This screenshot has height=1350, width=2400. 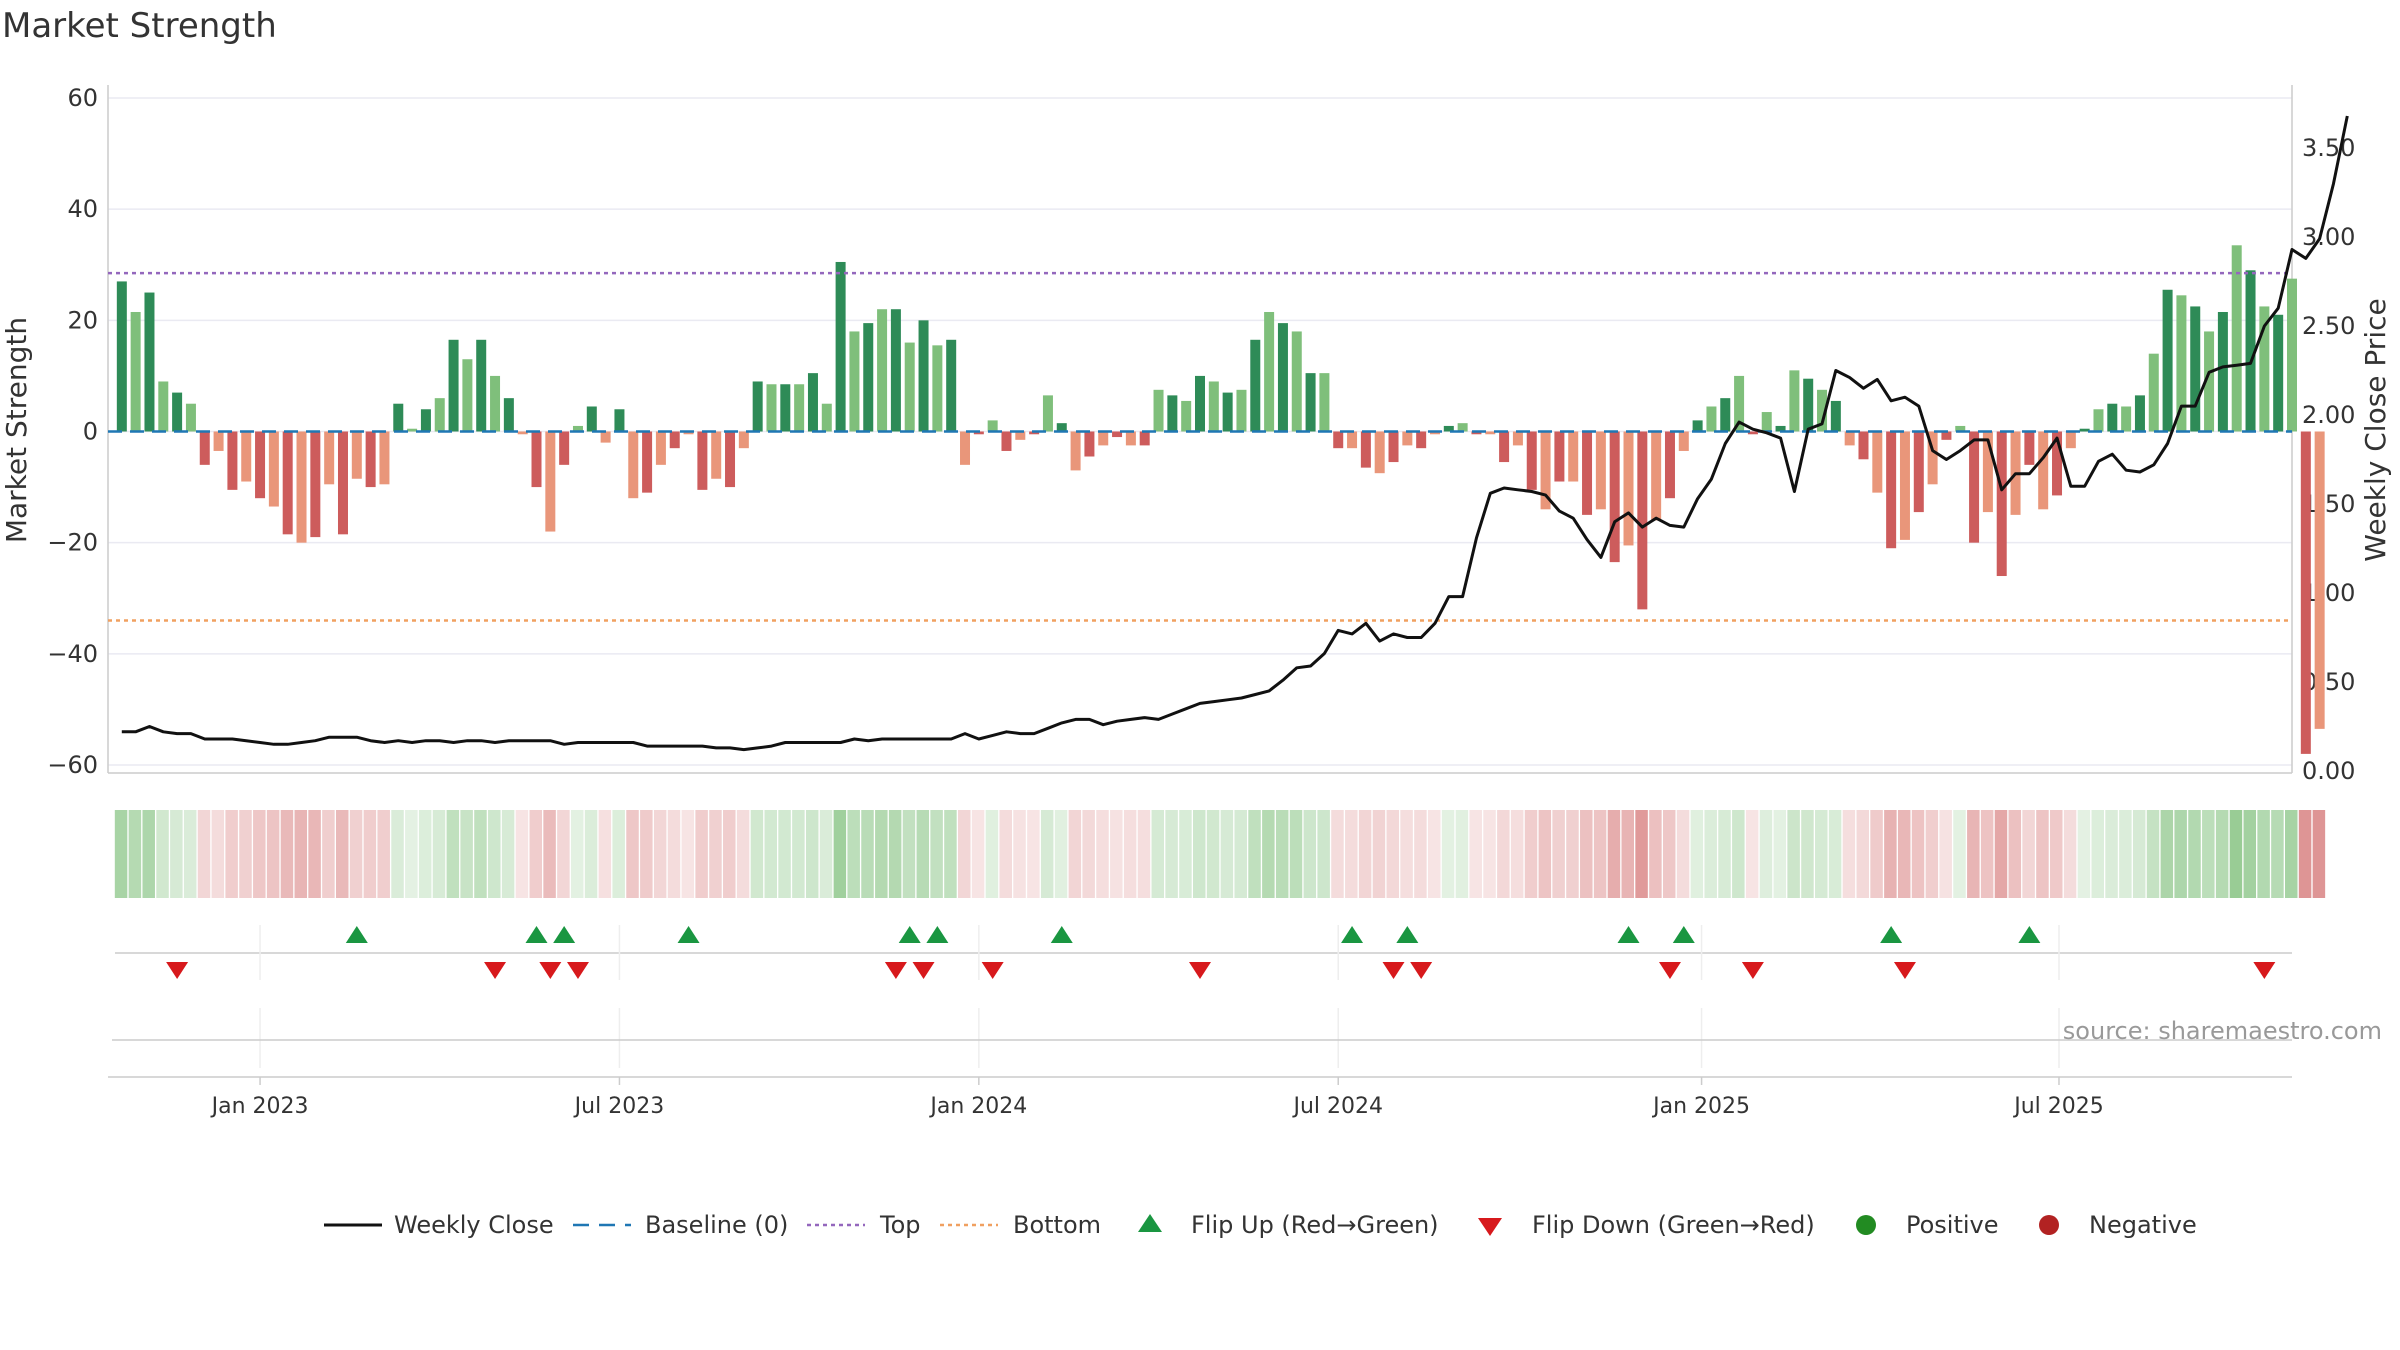 What do you see at coordinates (1700, 1106) in the screenshot?
I see `x-tick-label: Jan 2025` at bounding box center [1700, 1106].